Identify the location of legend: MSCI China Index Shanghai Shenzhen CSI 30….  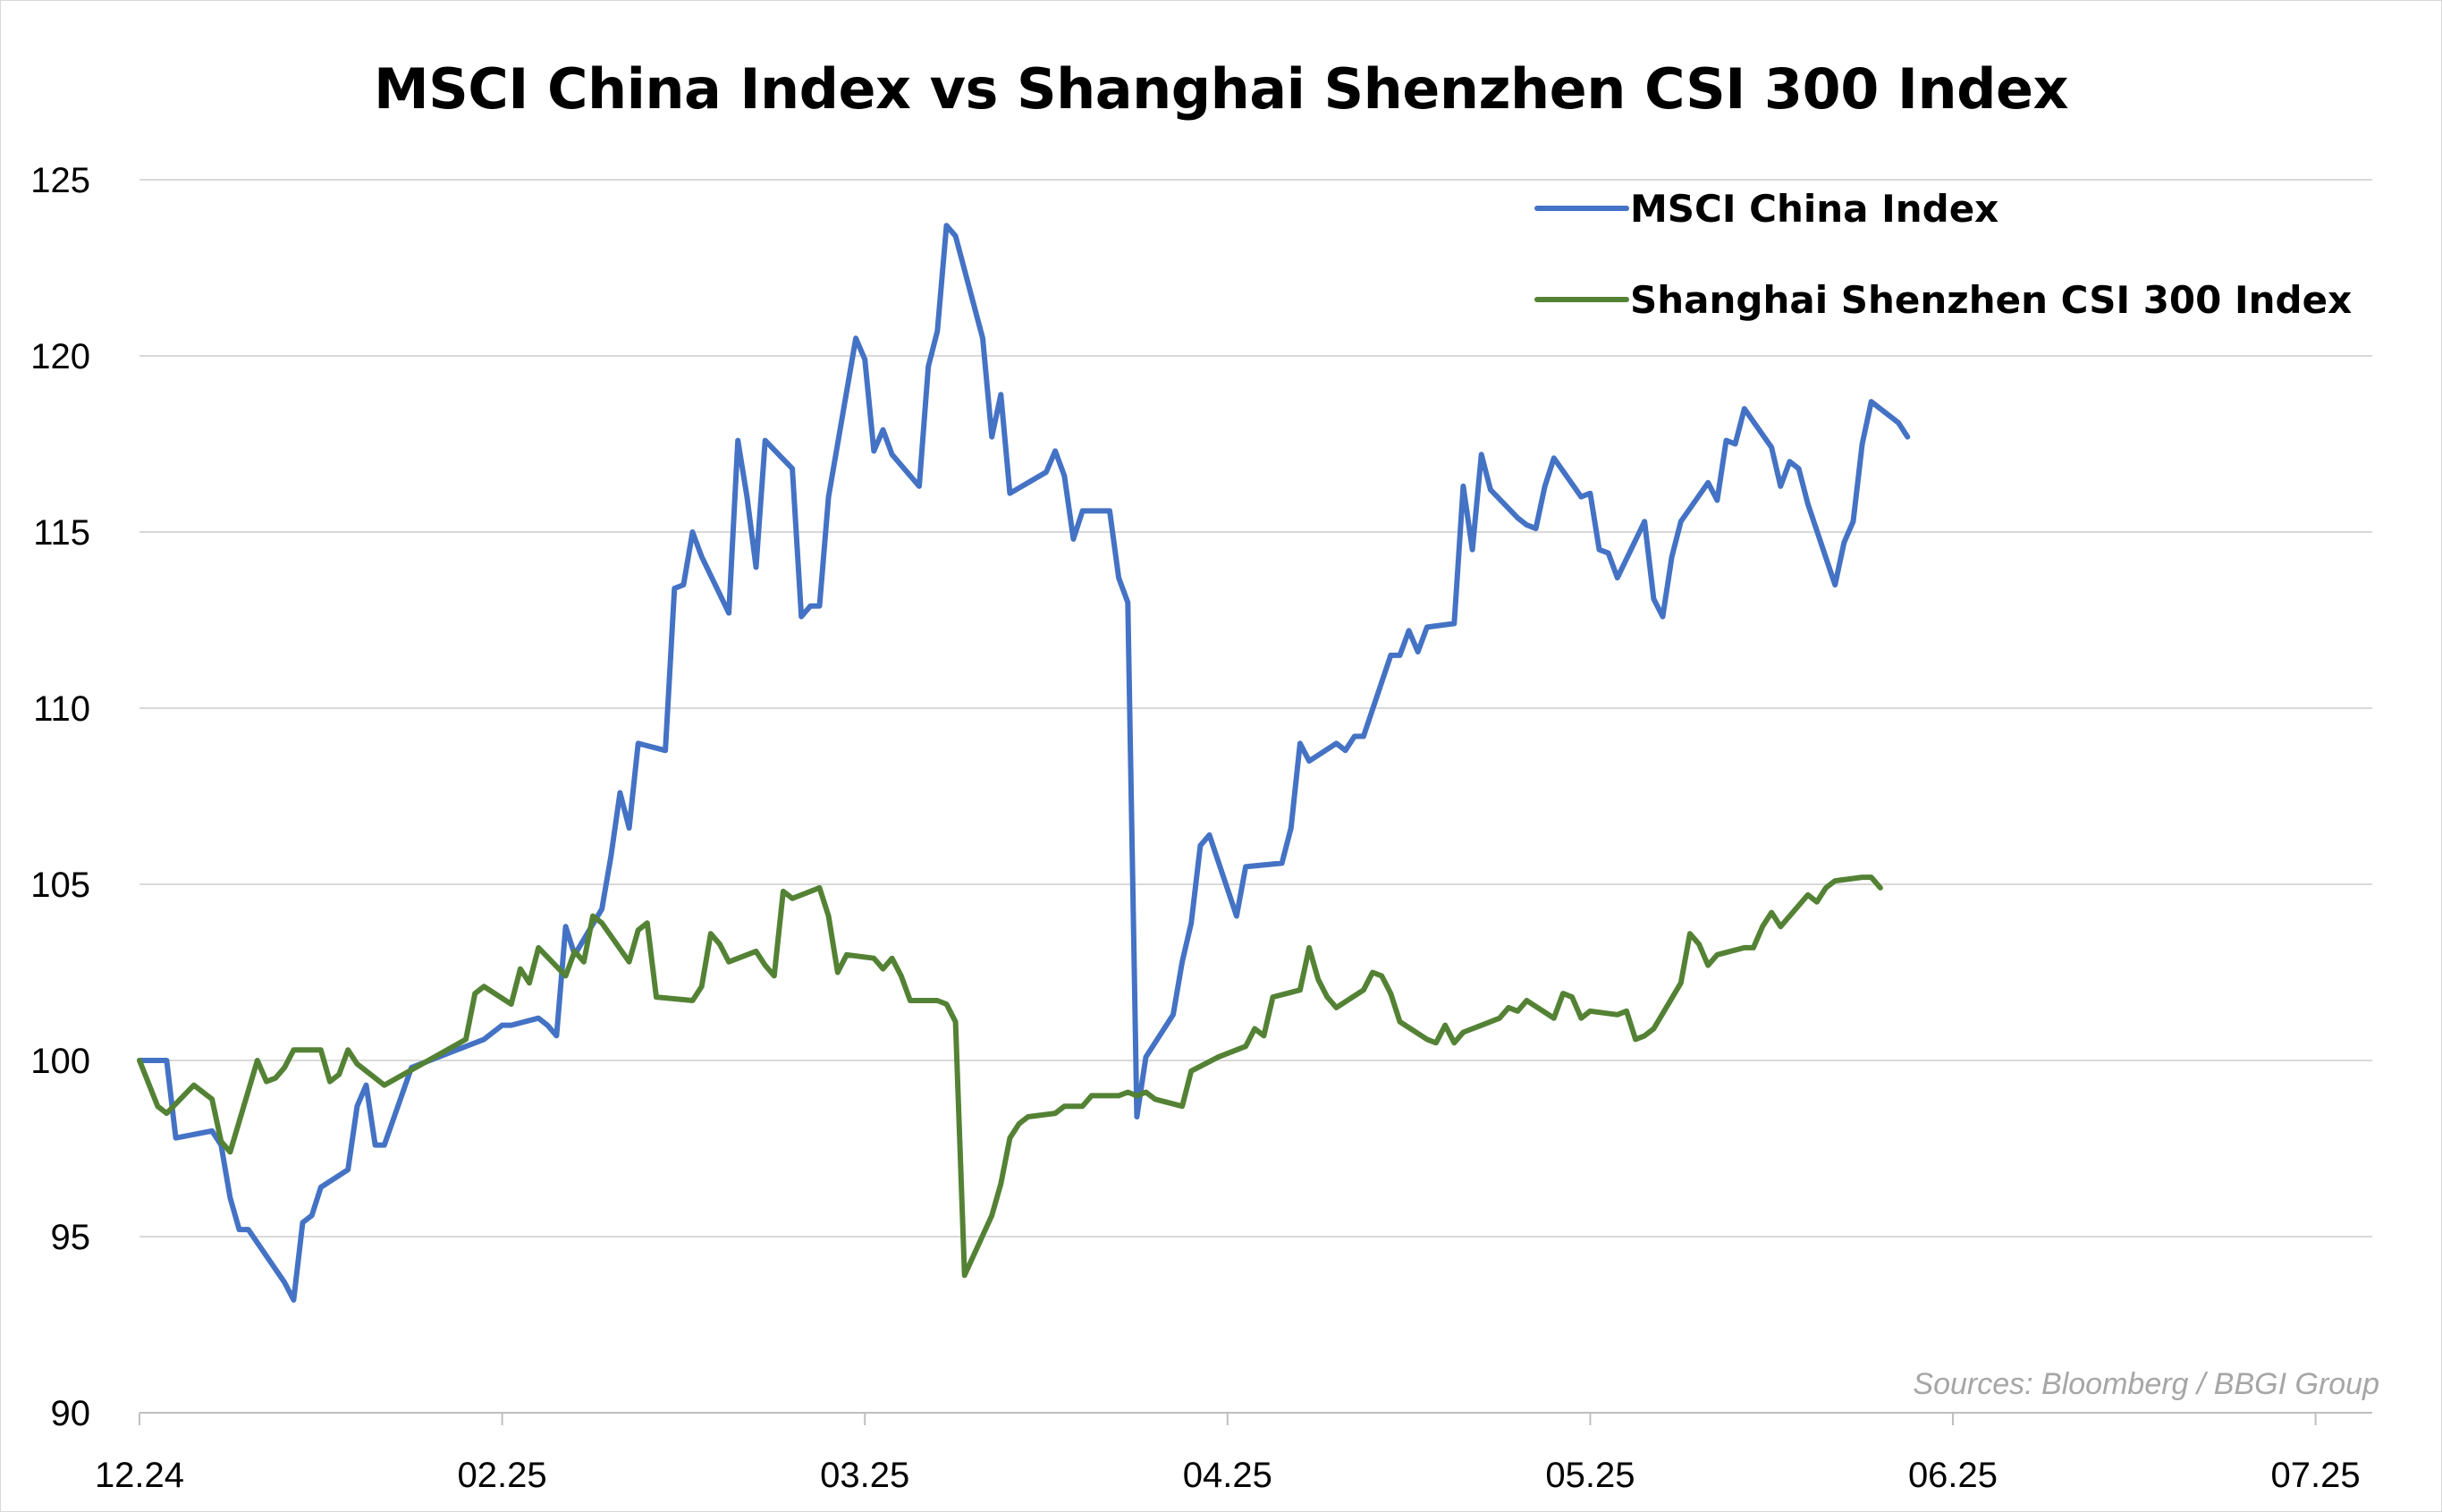
(1943, 255).